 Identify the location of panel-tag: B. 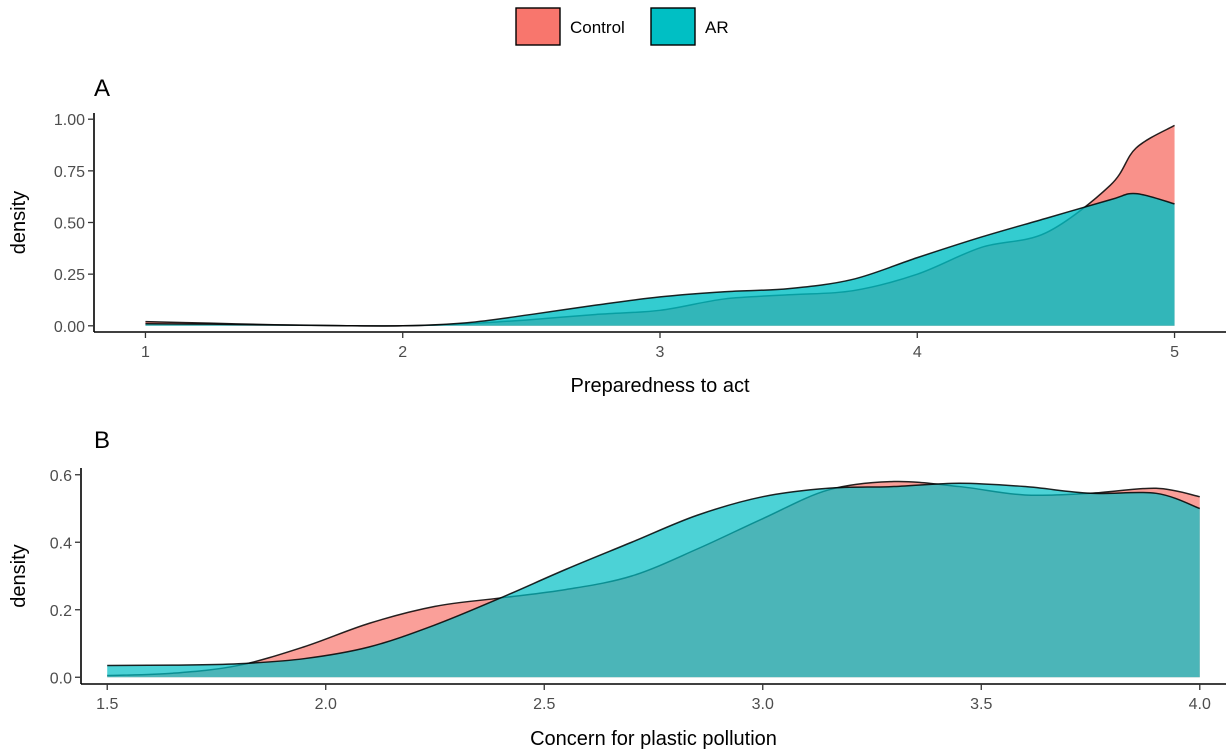
(102, 440).